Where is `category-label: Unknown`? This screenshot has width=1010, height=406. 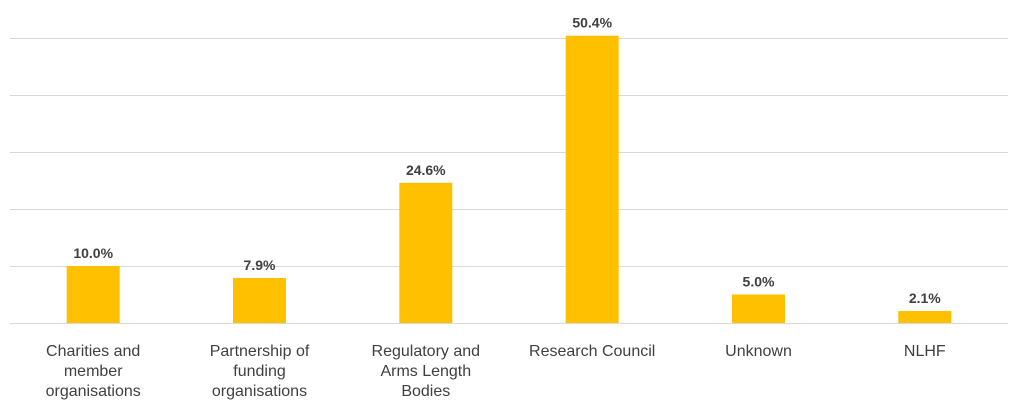
category-label: Unknown is located at coordinates (758, 351).